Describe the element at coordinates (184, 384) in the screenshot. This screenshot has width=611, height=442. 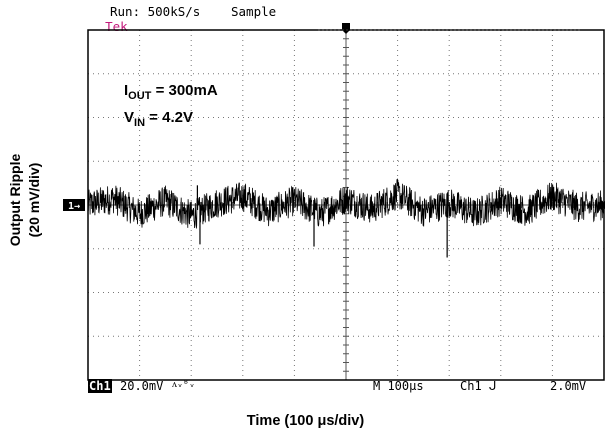
I see `coupling-icon: ᴧᵥᴮᵥ` at that location.